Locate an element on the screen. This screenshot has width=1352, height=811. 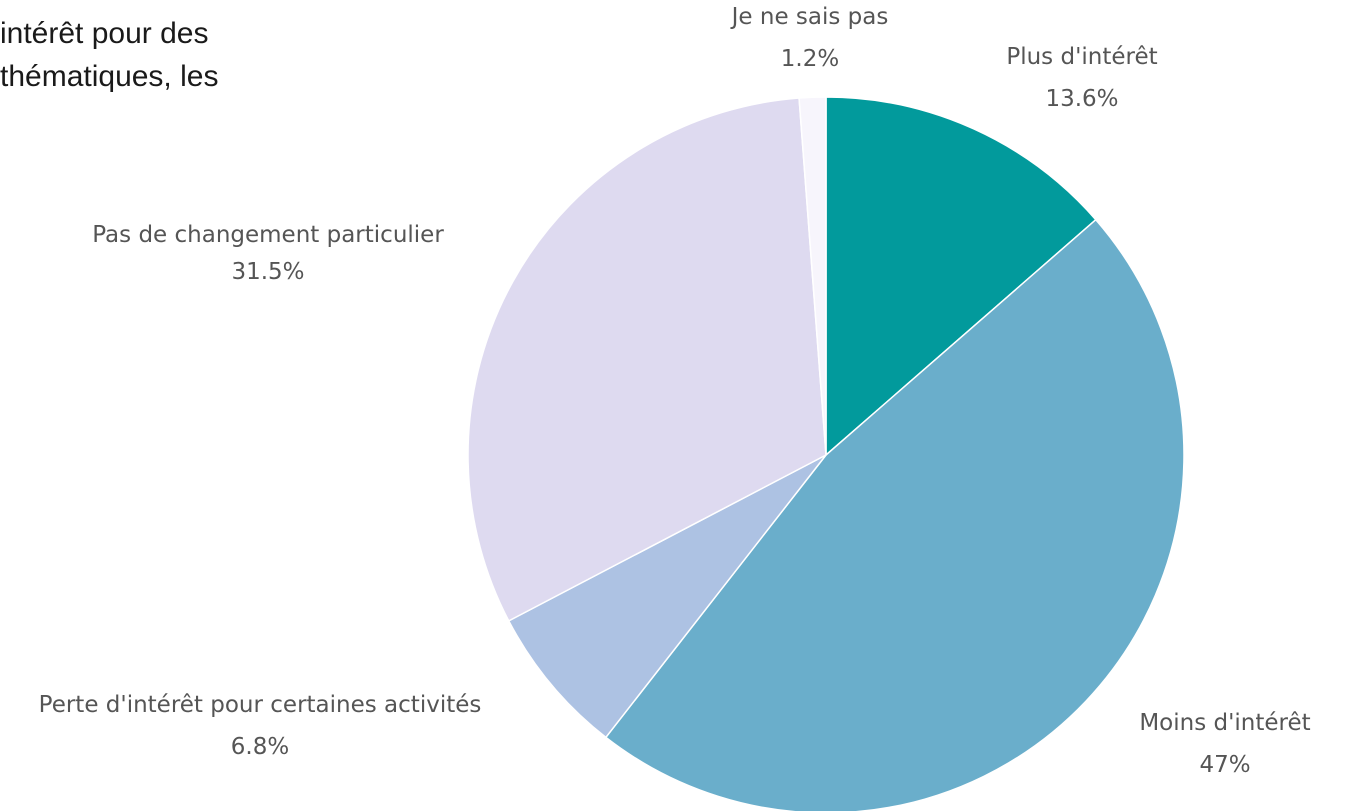
slice-value-label-3: 6.8% is located at coordinates (260, 747).